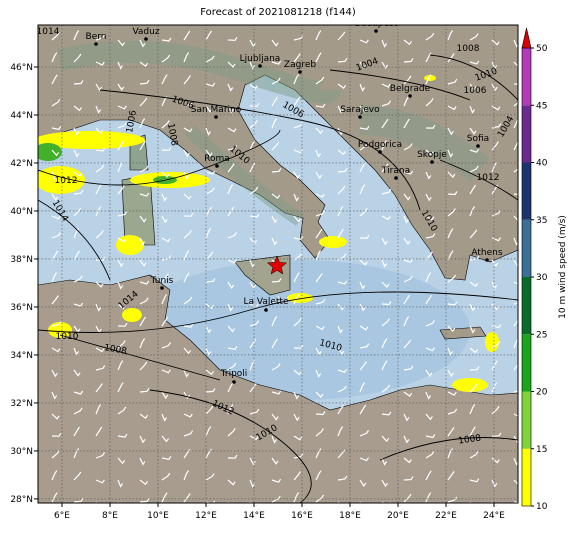 The height and width of the screenshot is (533, 576). Describe the element at coordinates (488, 178) in the screenshot. I see `isobar-label: 1012` at that location.